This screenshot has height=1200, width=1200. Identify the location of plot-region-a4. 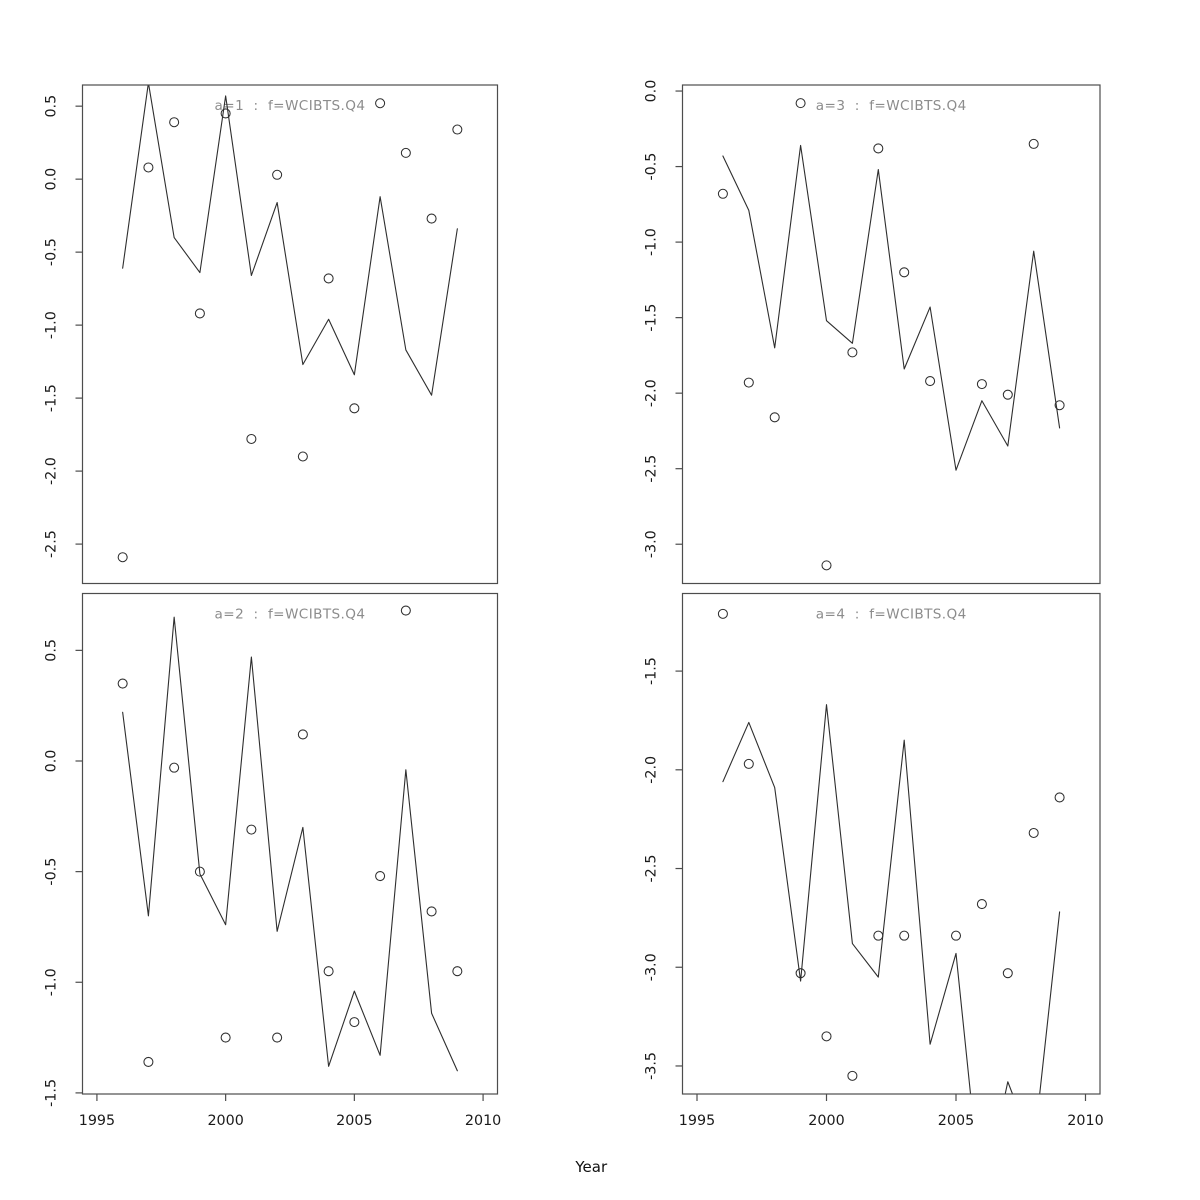
(891, 851).